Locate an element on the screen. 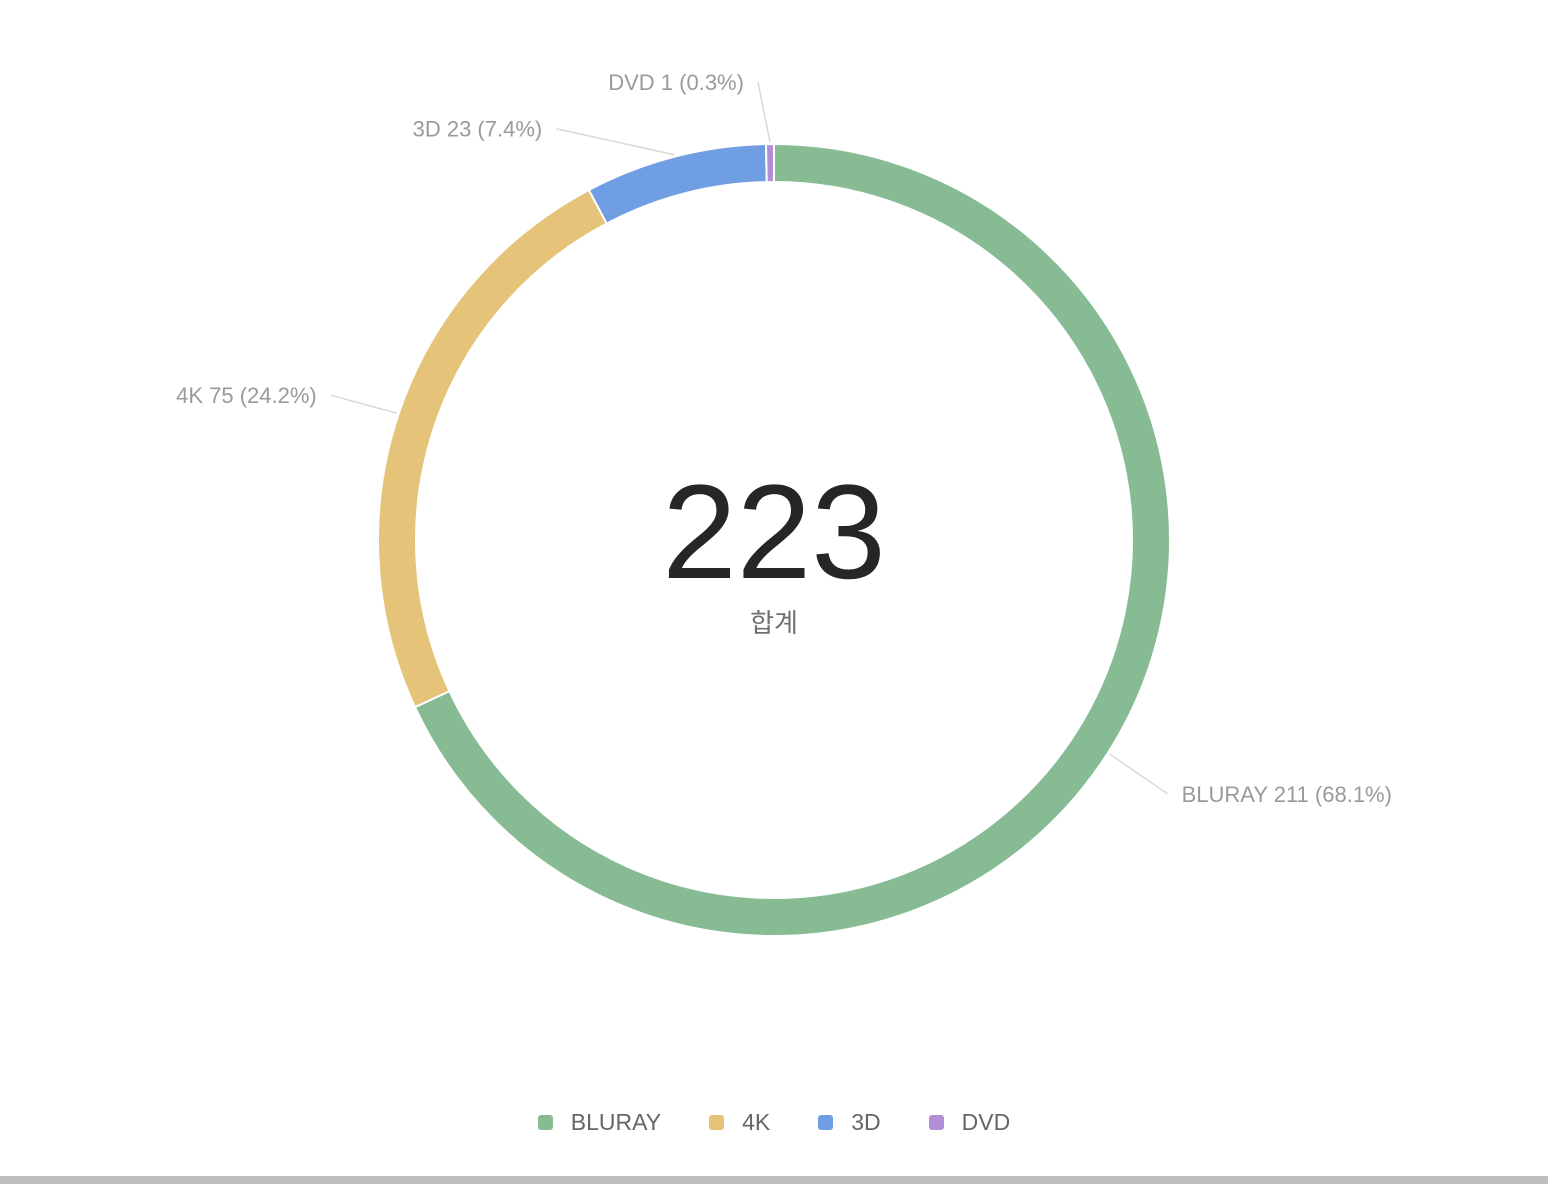  legend-item-4k: 4K is located at coordinates (739, 1122).